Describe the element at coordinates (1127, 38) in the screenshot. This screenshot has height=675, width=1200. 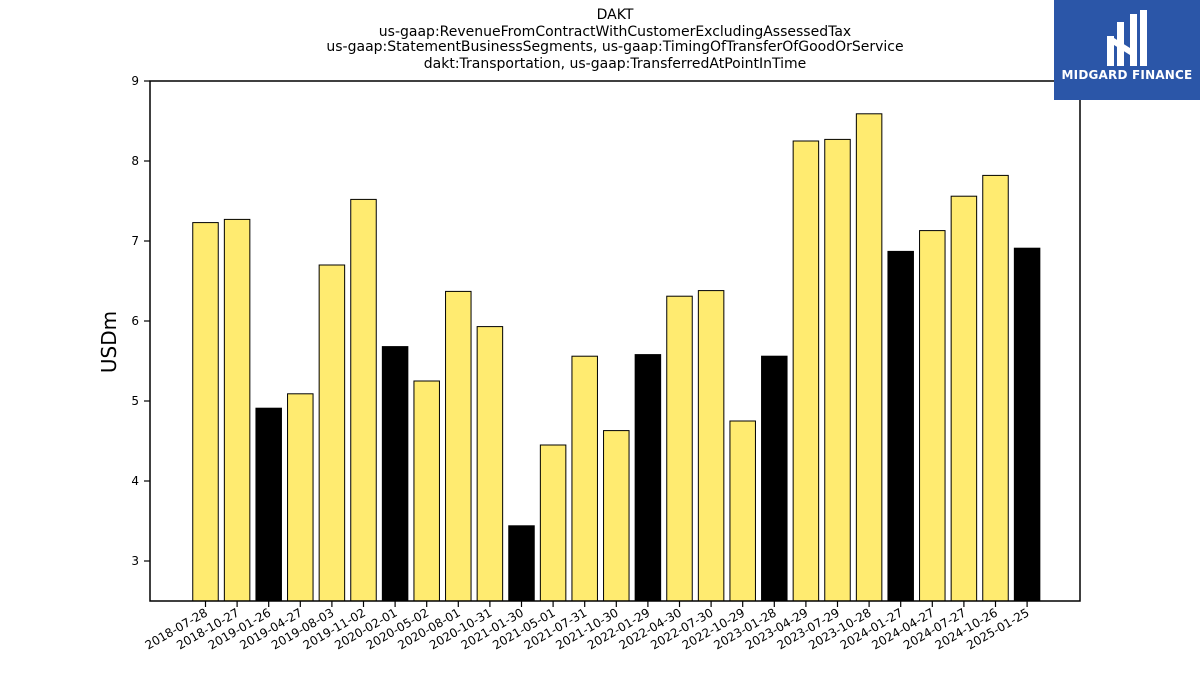
I see `midgard-logo-icon` at that location.